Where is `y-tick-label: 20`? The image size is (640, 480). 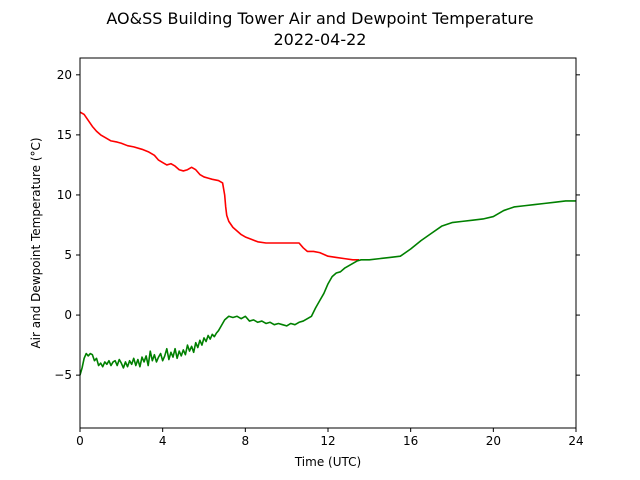
y-tick-label: 20 is located at coordinates (64, 75).